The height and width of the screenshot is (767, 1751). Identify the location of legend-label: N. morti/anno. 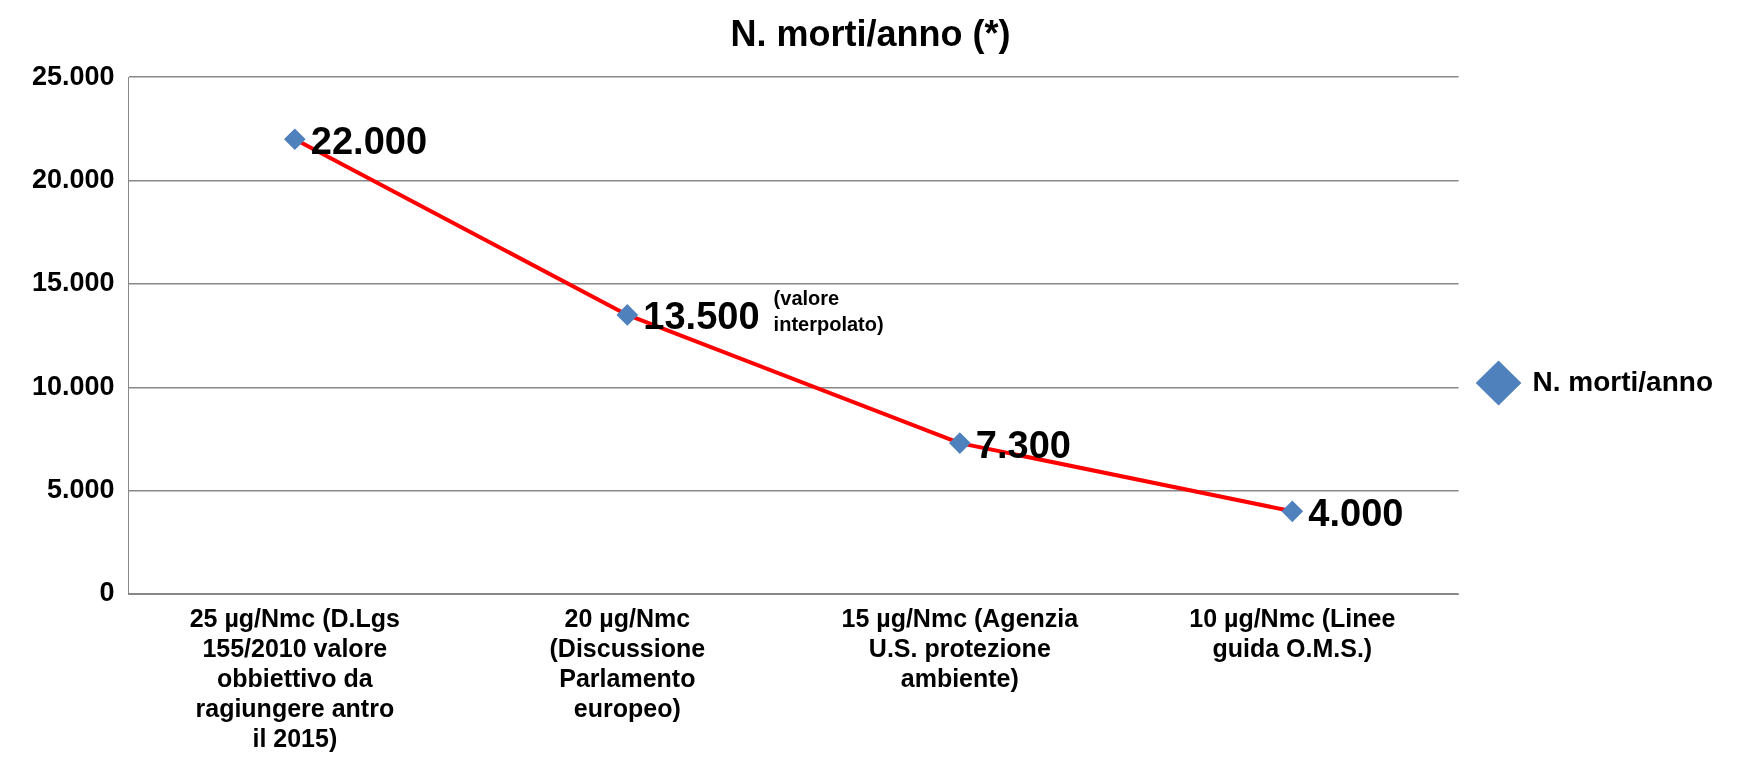
(1623, 381).